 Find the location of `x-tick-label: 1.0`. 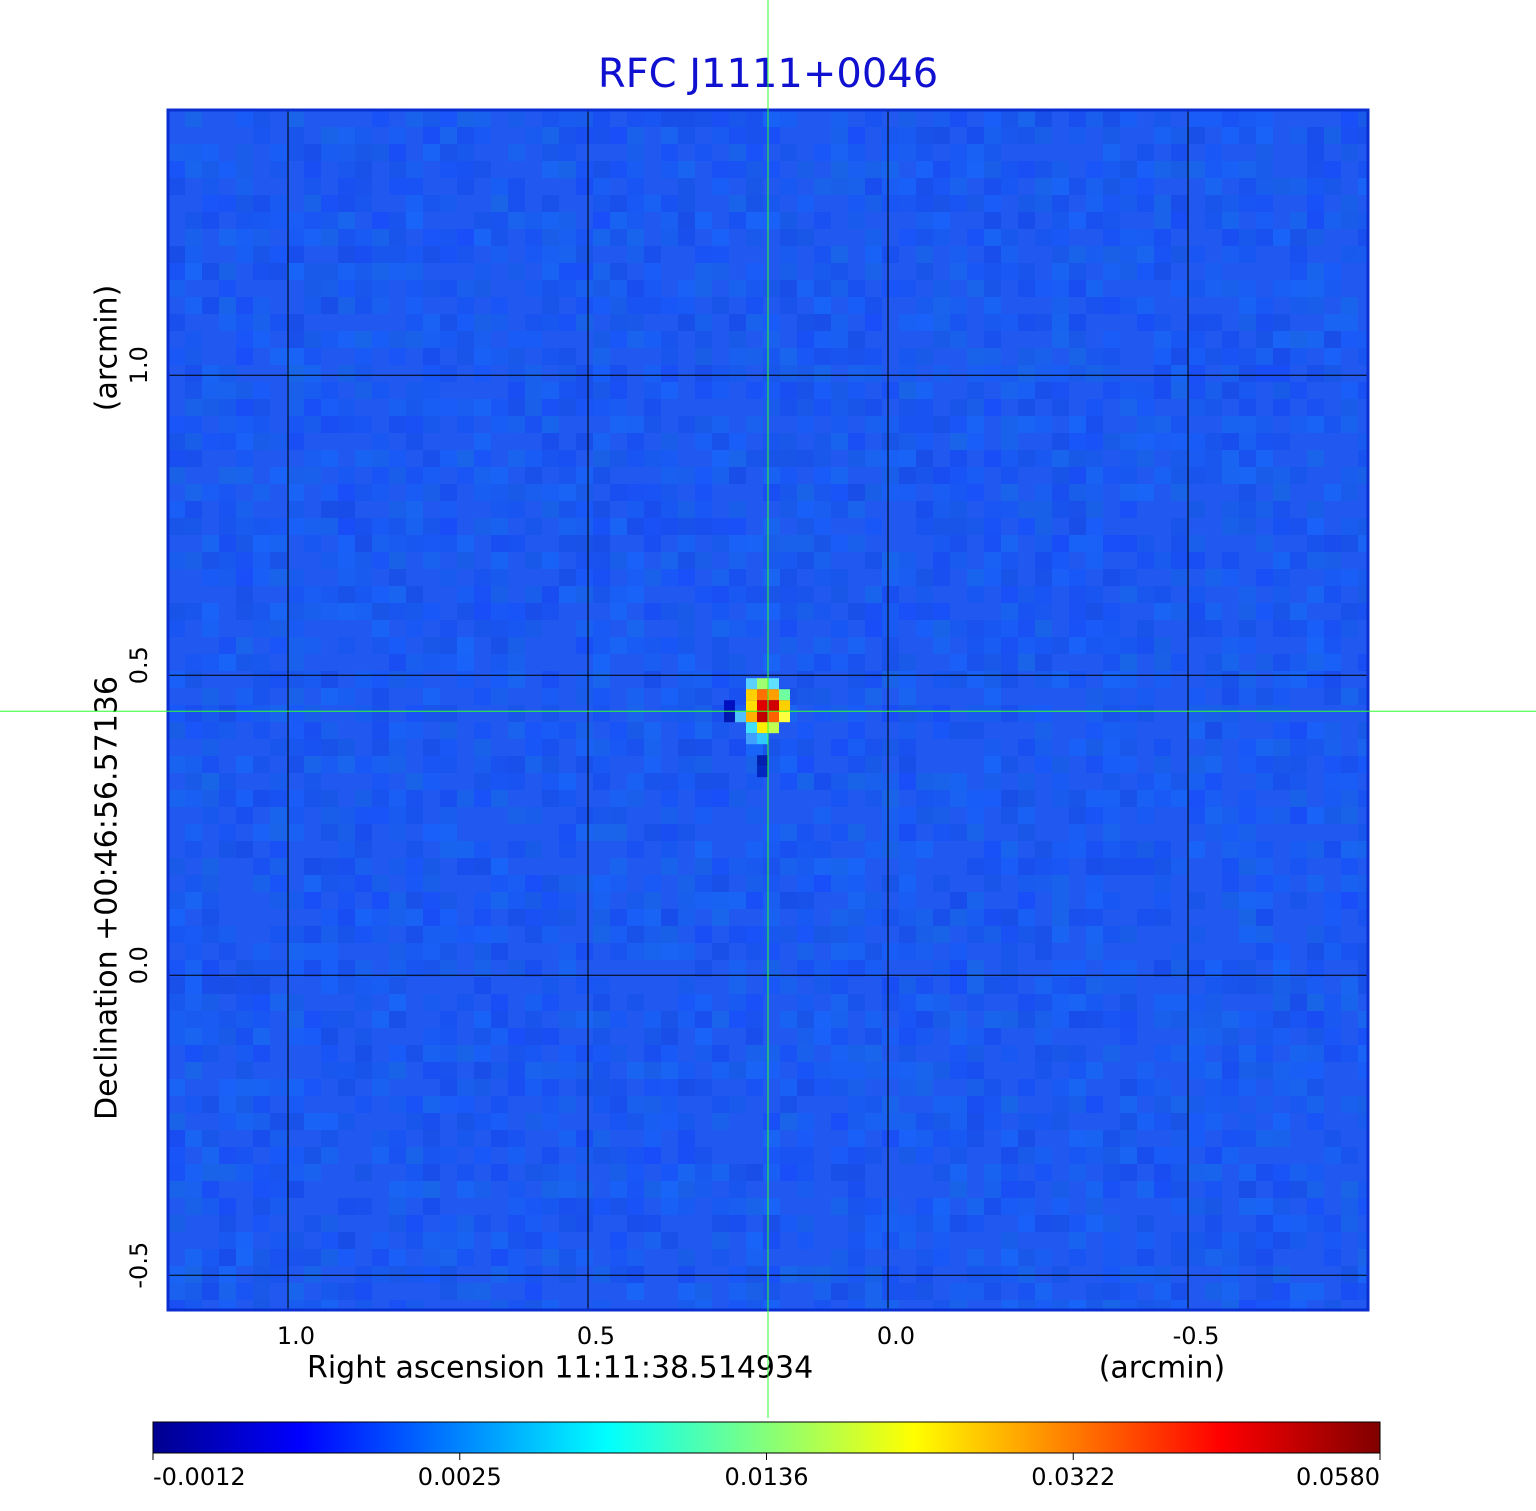

x-tick-label: 1.0 is located at coordinates (296, 1336).